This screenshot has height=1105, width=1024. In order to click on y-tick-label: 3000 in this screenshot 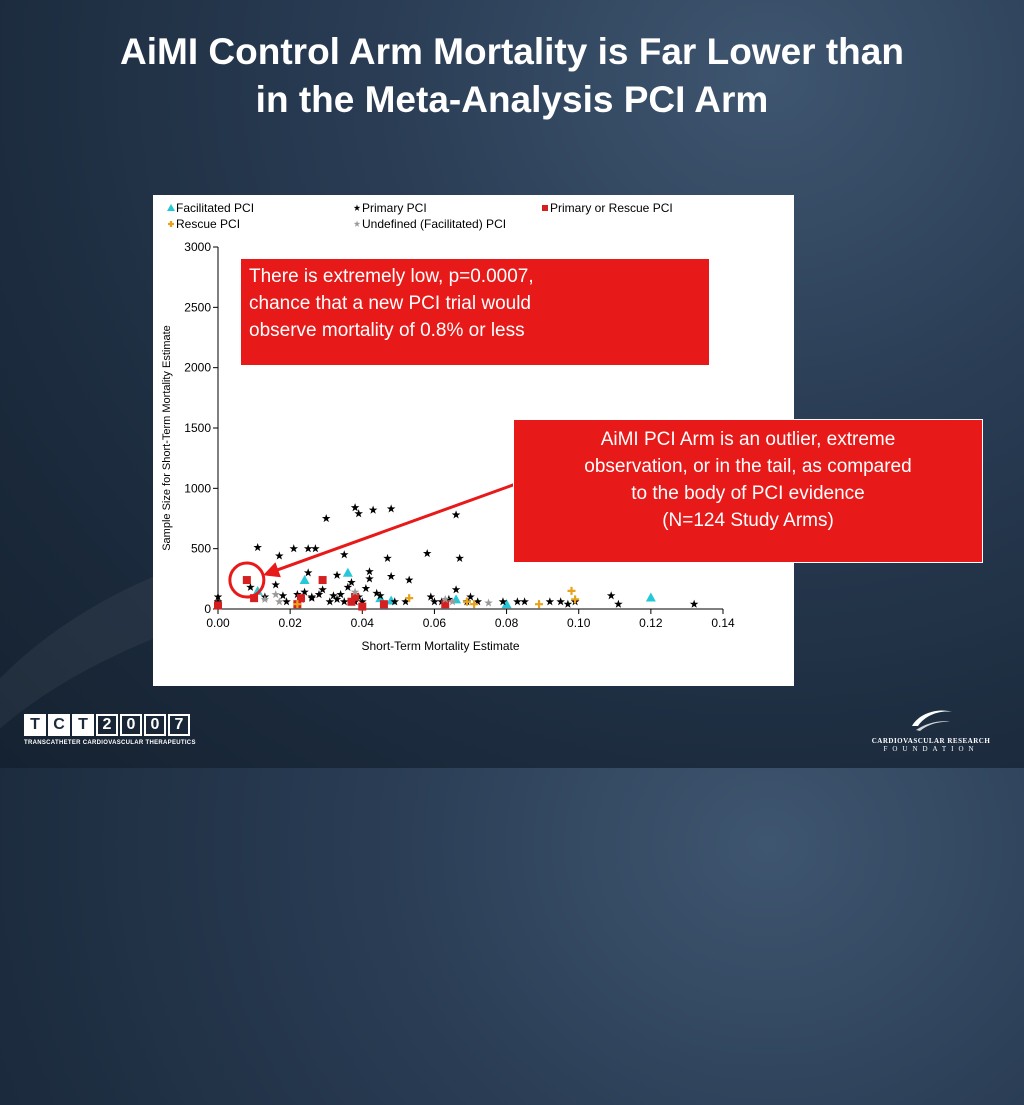, I will do `click(197, 247)`.